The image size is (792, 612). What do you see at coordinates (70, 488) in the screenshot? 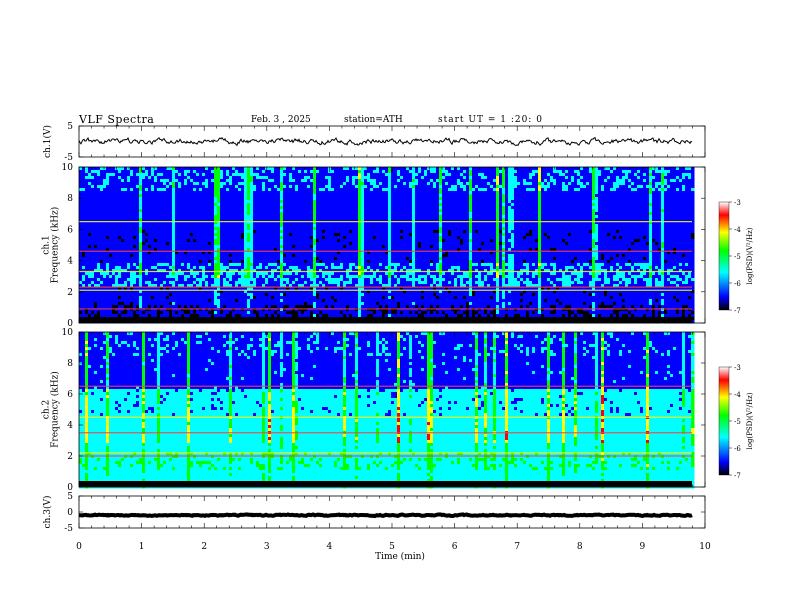
I see `ch2-spectrogram-ytick-label: 0` at bounding box center [70, 488].